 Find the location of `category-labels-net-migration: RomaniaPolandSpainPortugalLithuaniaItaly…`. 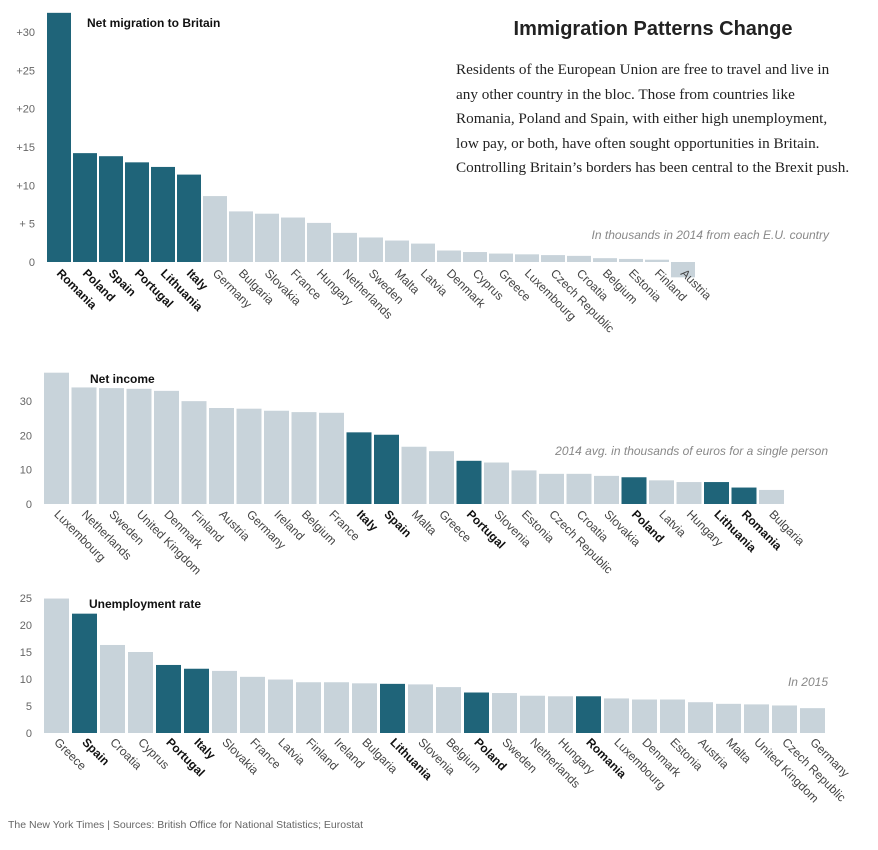

category-labels-net-migration: RomaniaPolandSpainPortugalLithuaniaItaly… is located at coordinates (384, 300).